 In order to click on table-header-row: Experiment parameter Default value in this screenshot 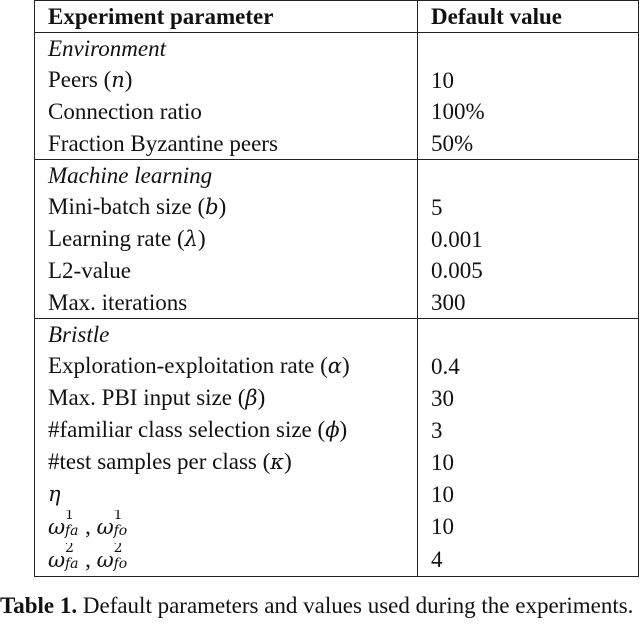, I will do `click(336, 16)`.